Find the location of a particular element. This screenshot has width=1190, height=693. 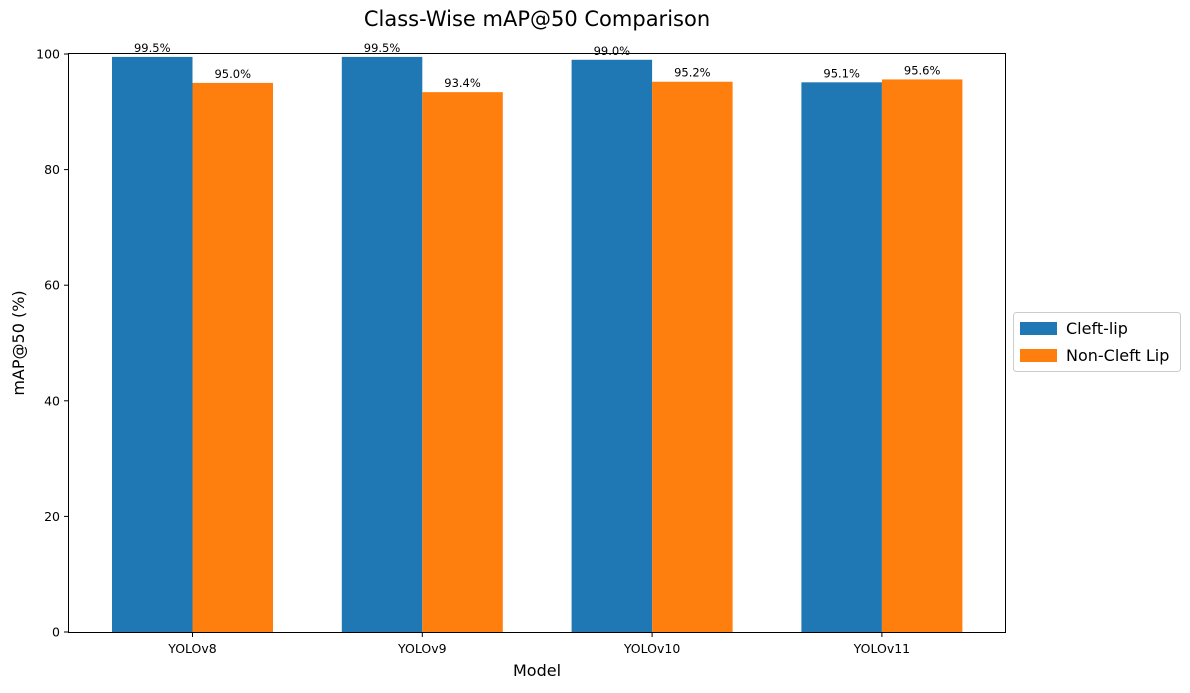

data-label-0-0: 99.5% is located at coordinates (152, 48).